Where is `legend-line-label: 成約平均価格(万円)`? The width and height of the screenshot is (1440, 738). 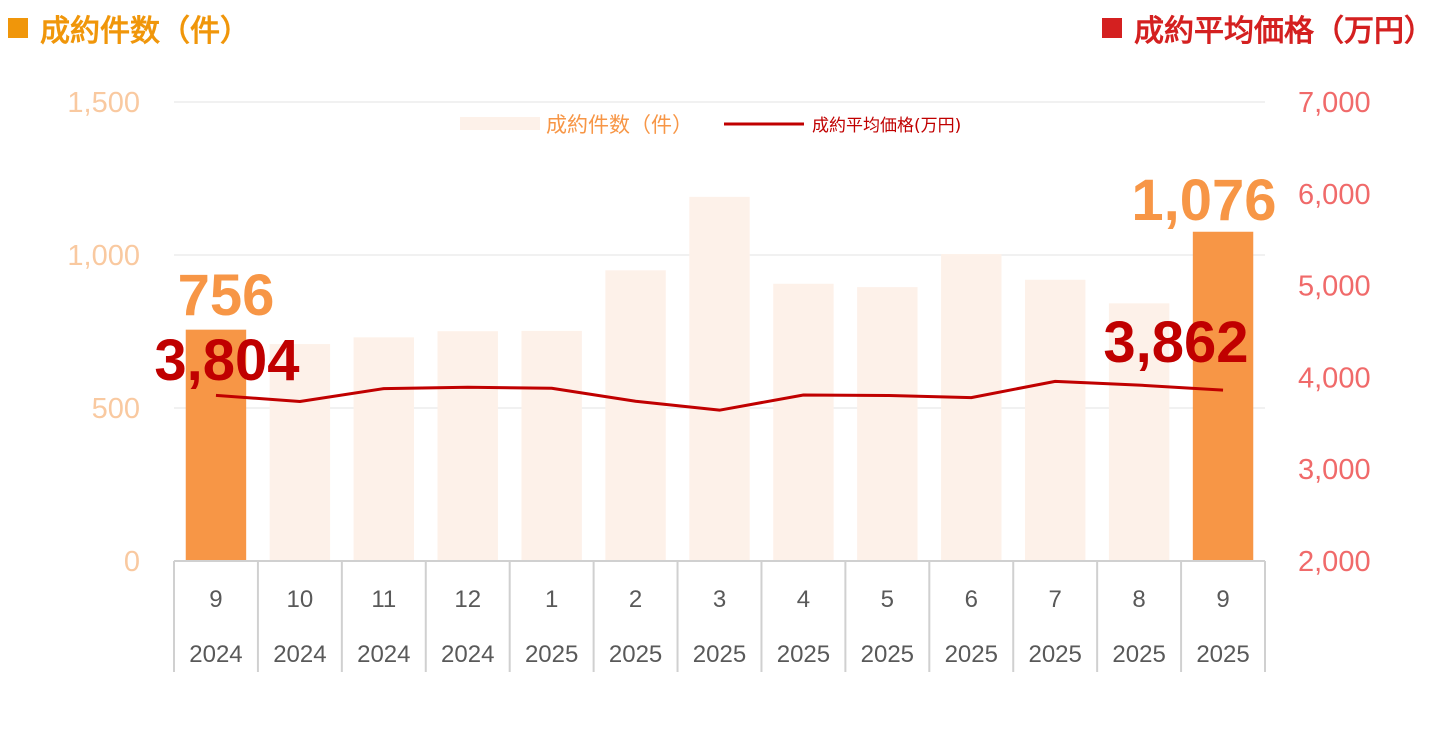 legend-line-label: 成約平均価格(万円) is located at coordinates (886, 126).